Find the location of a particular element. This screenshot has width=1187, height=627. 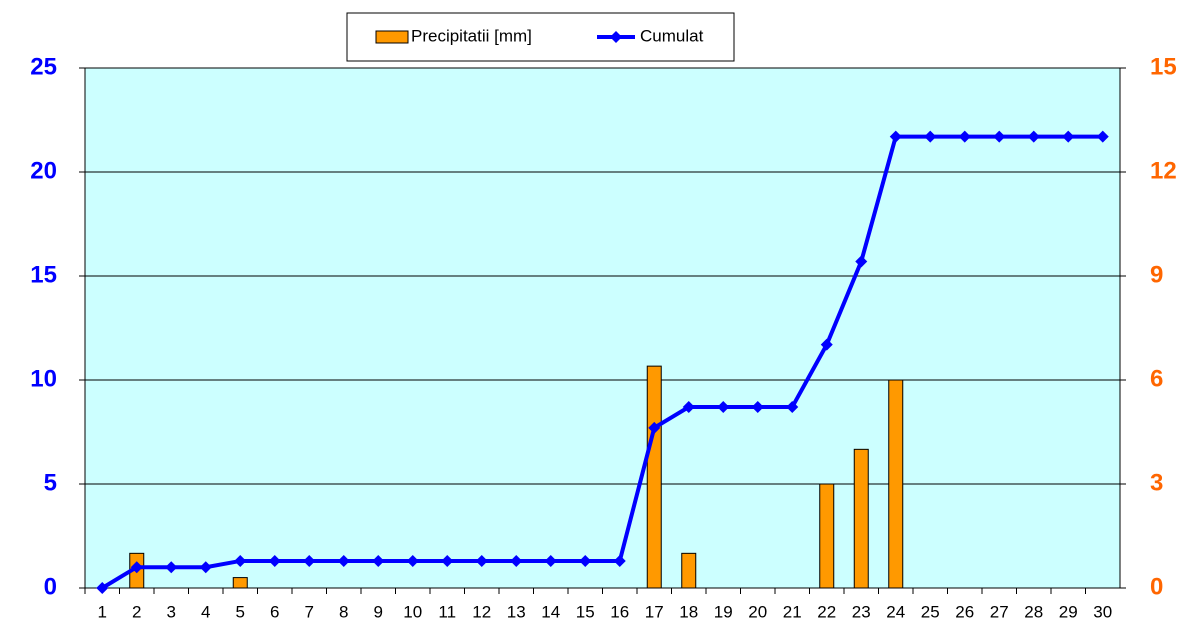

x-tick-label: 26 is located at coordinates (964, 611).